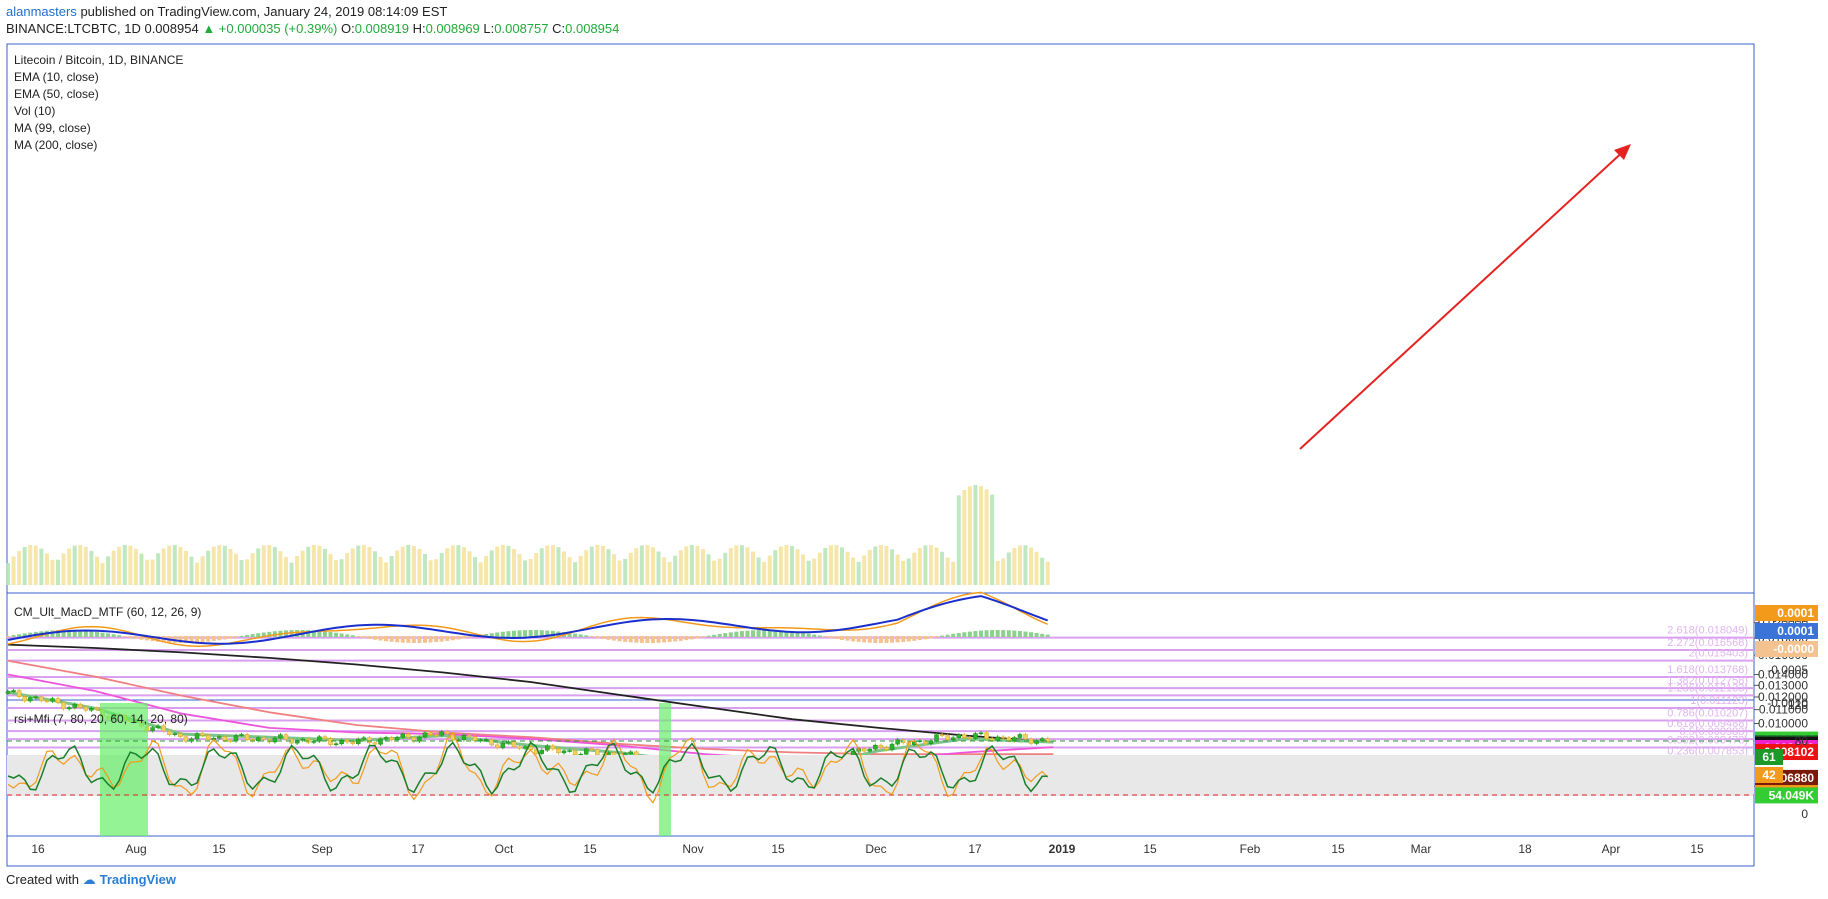 The width and height of the screenshot is (1828, 899). I want to click on price-tick-label: 0.011000, so click(1783, 710).